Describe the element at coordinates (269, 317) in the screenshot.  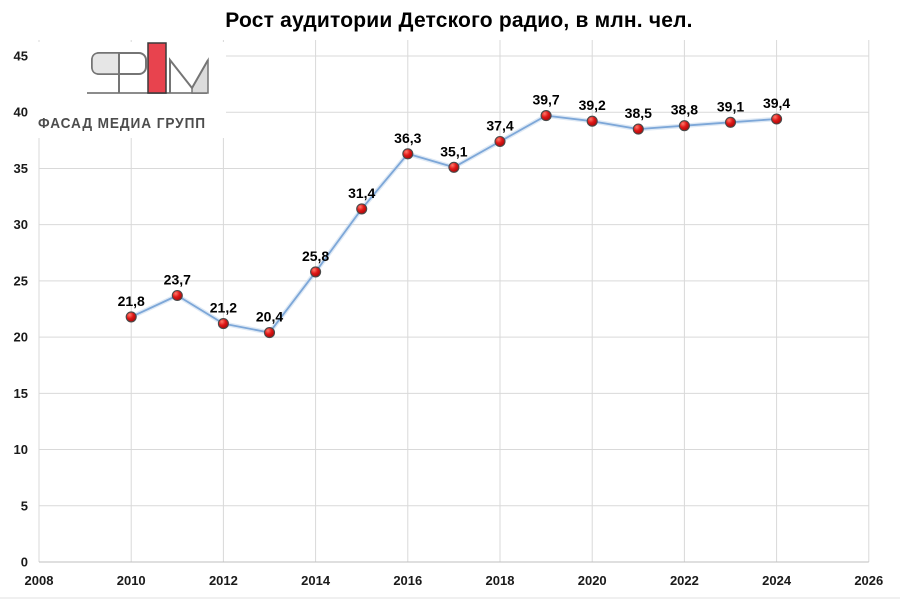
I see `data-point-label: 20,4` at that location.